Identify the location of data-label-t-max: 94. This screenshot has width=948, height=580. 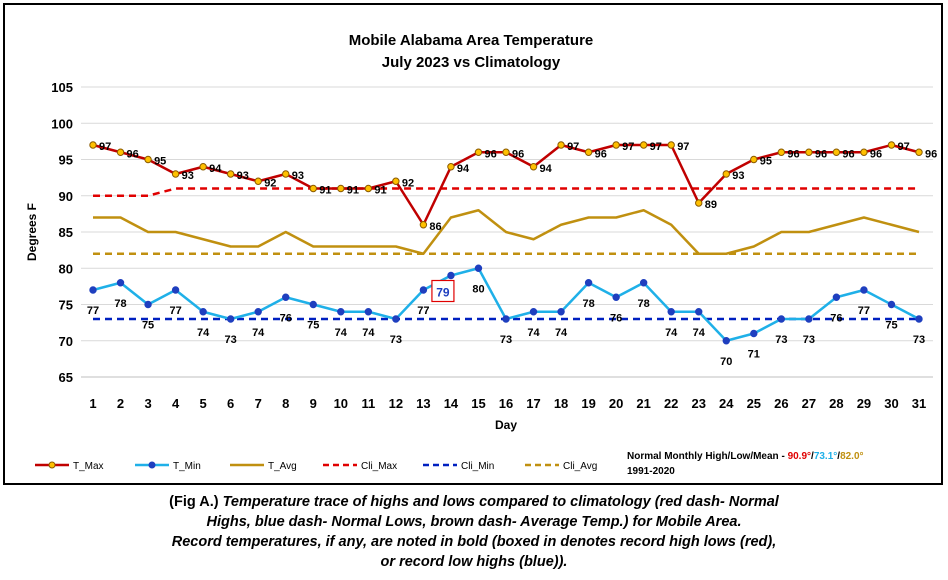
(546, 169).